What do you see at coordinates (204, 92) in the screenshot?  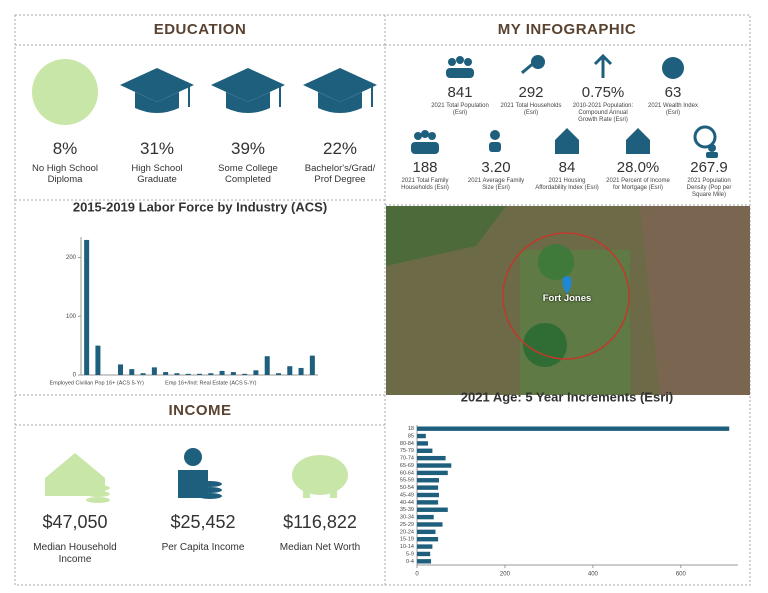 I see `education-icons` at bounding box center [204, 92].